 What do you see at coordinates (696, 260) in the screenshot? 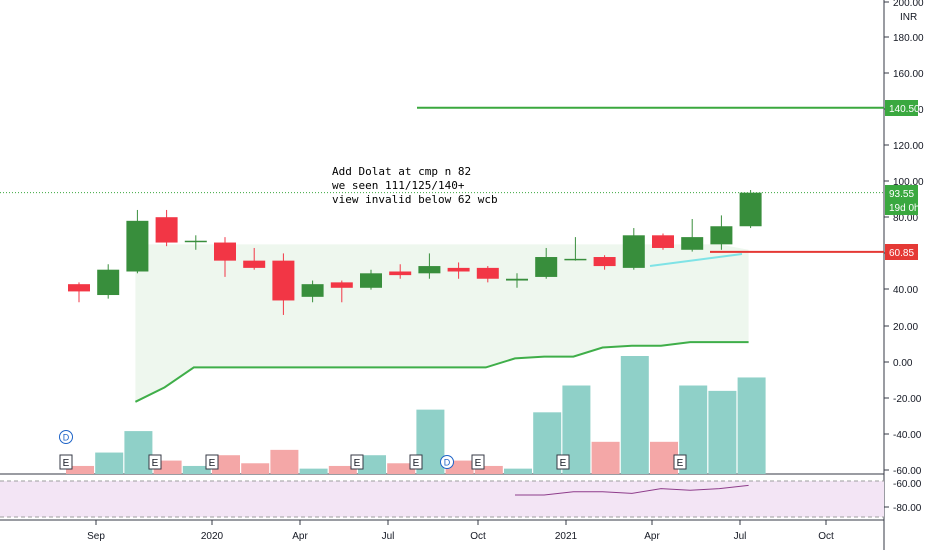
I see `trail-line` at bounding box center [696, 260].